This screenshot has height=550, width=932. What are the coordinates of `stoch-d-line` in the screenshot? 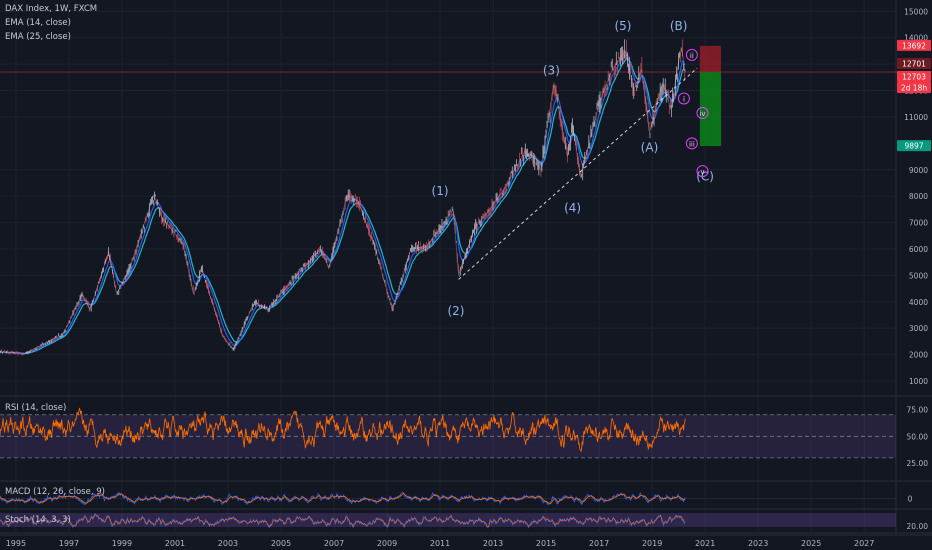 It's located at (343, 521).